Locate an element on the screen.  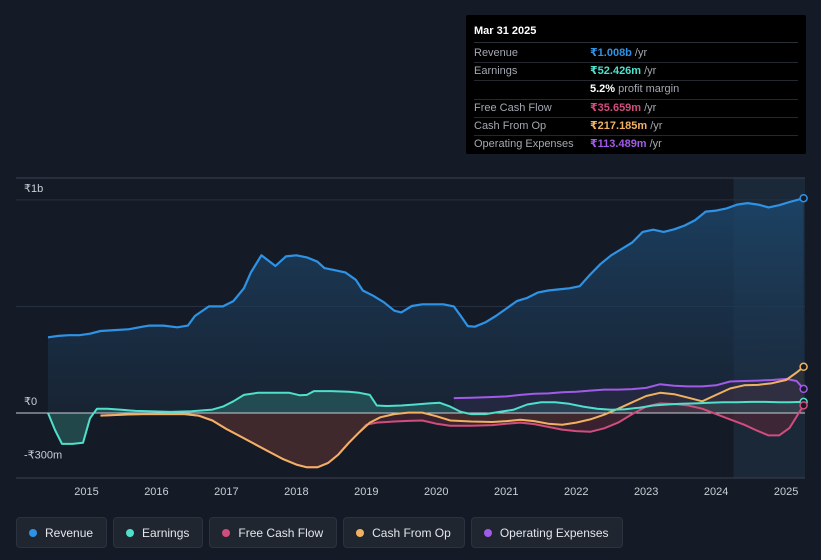
x-tick-label: 2017 is located at coordinates (226, 492).